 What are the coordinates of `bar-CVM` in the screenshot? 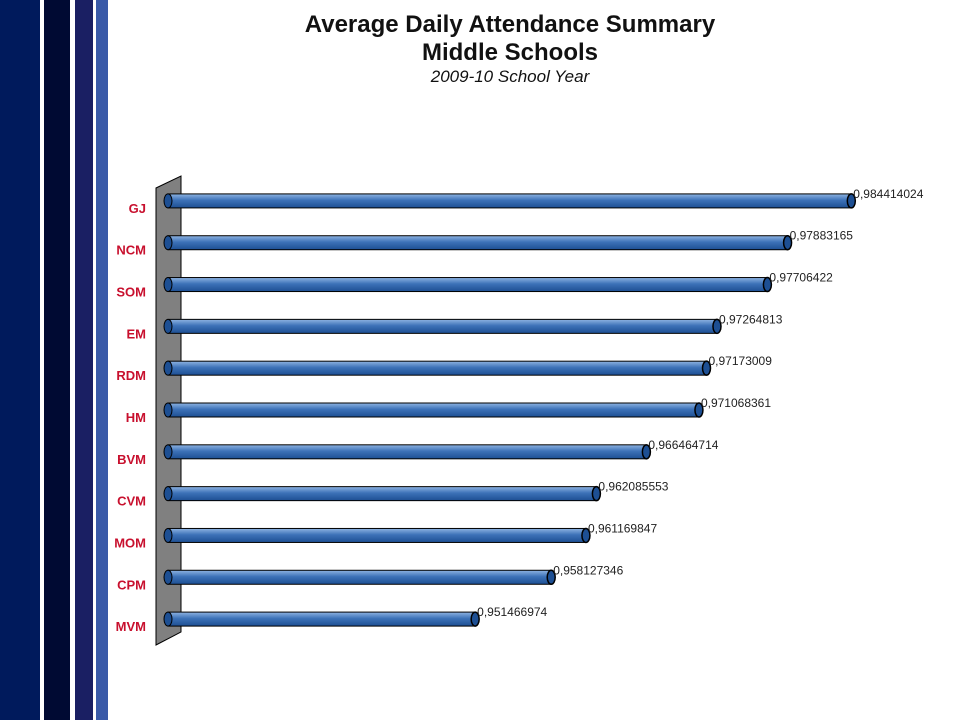 It's located at (382, 493).